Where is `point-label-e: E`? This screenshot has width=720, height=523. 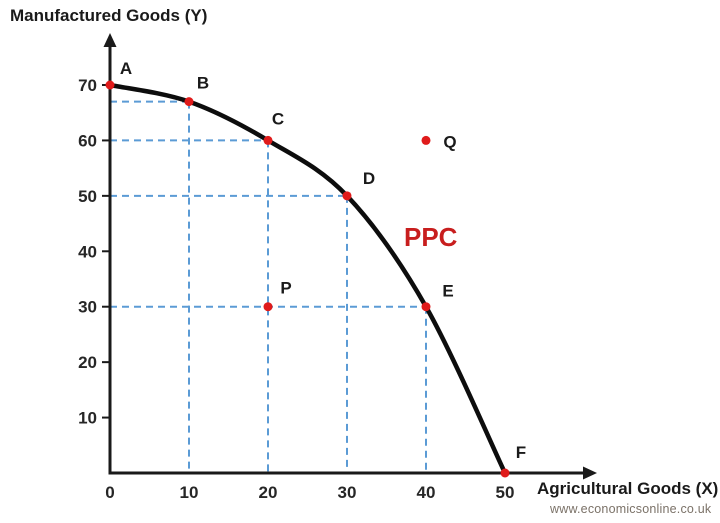
point-label-e: E is located at coordinates (447, 291).